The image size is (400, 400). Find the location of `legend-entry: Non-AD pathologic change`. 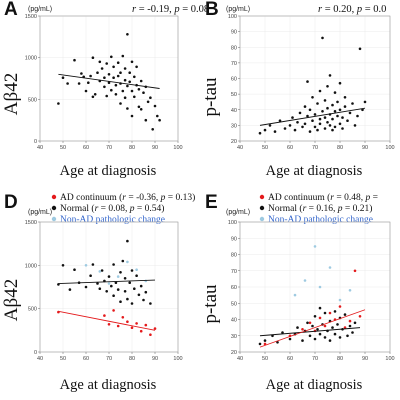

legend-entry: Non-AD pathologic change is located at coordinates (112, 220).